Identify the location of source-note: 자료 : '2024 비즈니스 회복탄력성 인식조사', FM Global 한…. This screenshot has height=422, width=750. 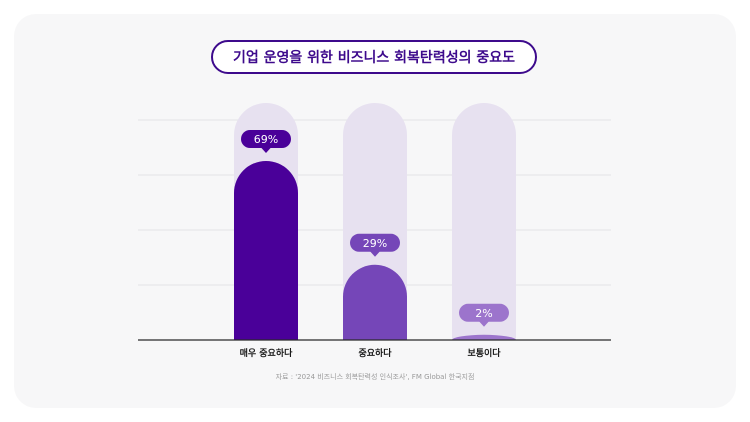
(375, 377).